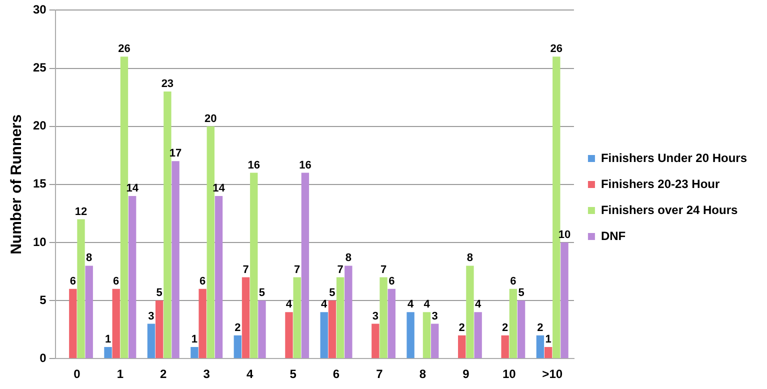 The image size is (767, 389). Describe the element at coordinates (77, 374) in the screenshot. I see `x-tick-label: 0` at that location.